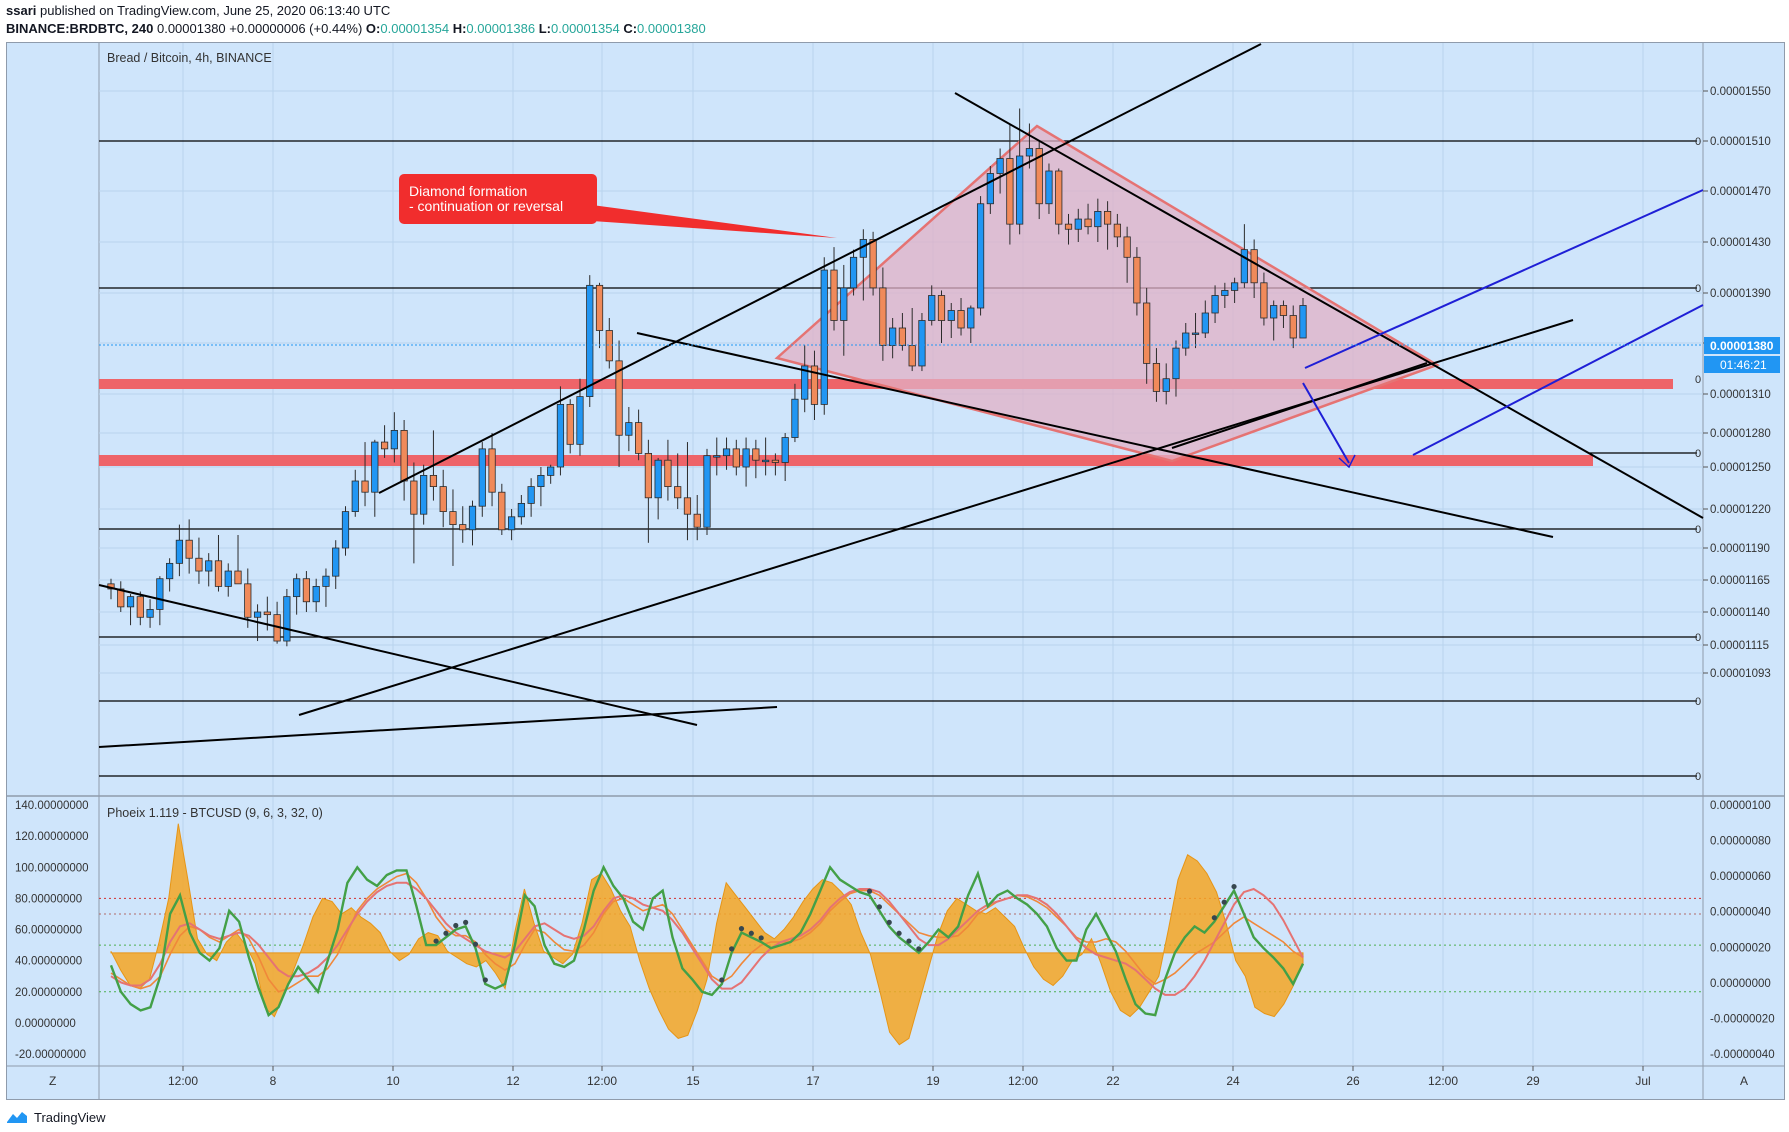  I want to click on tradingview-logo-icon, so click(17, 1117).